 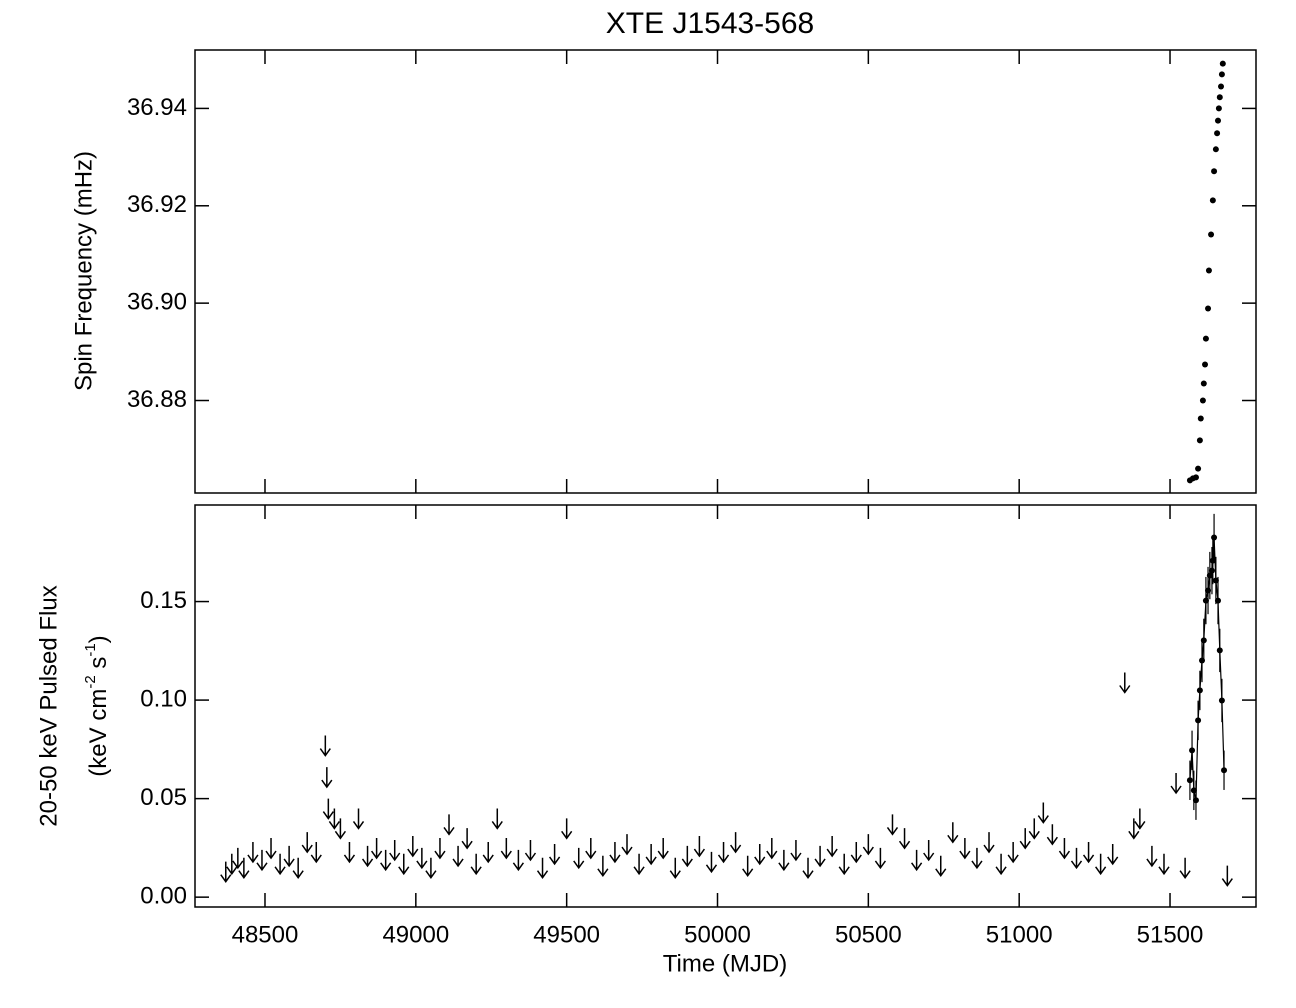 I want to click on superscript: -1, so click(x=90, y=649).